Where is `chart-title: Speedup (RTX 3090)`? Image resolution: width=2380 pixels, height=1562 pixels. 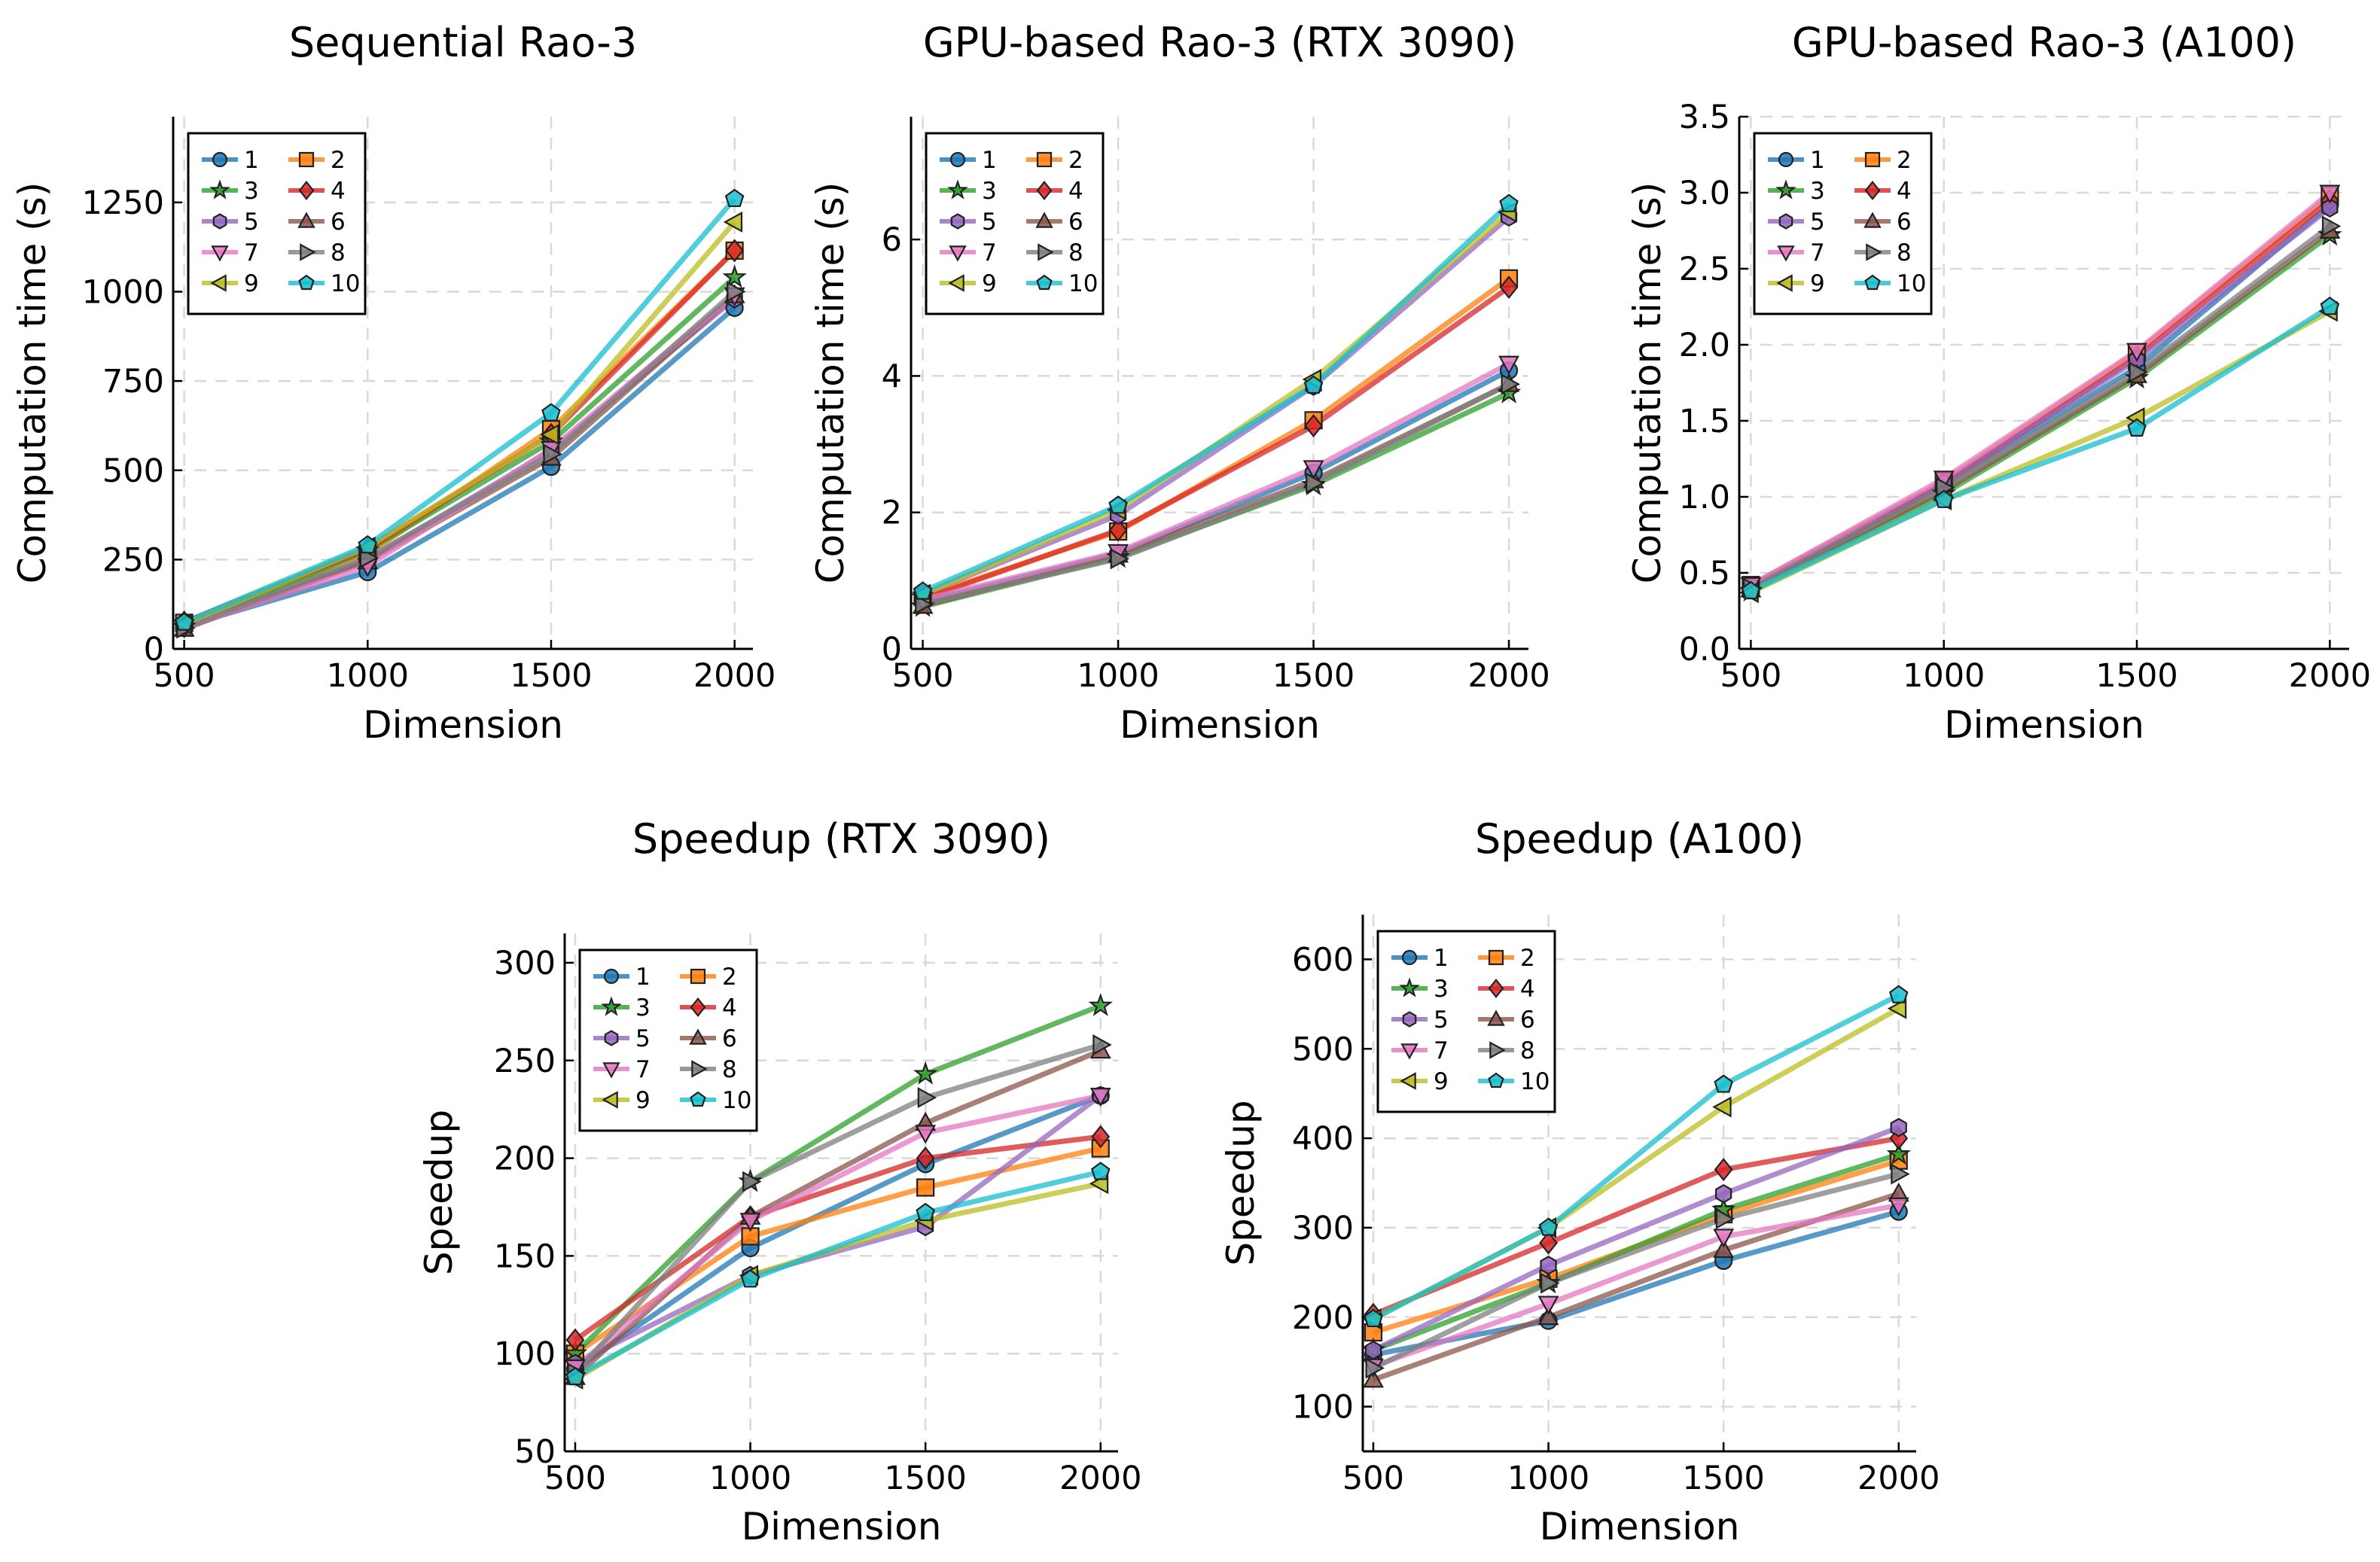 chart-title: Speedup (RTX 3090) is located at coordinates (841, 839).